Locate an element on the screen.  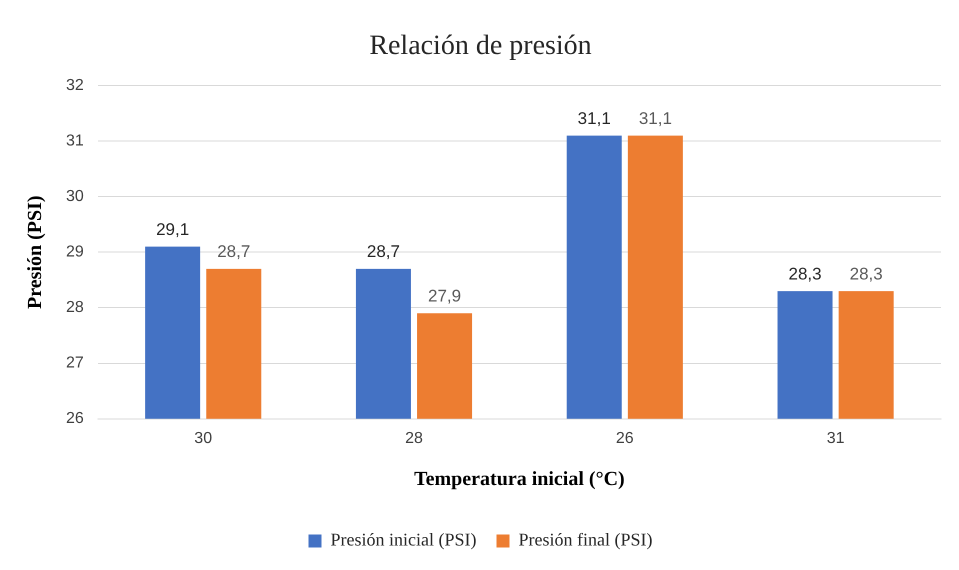
legend-label: Presión inicial (PSI) is located at coordinates (403, 540).